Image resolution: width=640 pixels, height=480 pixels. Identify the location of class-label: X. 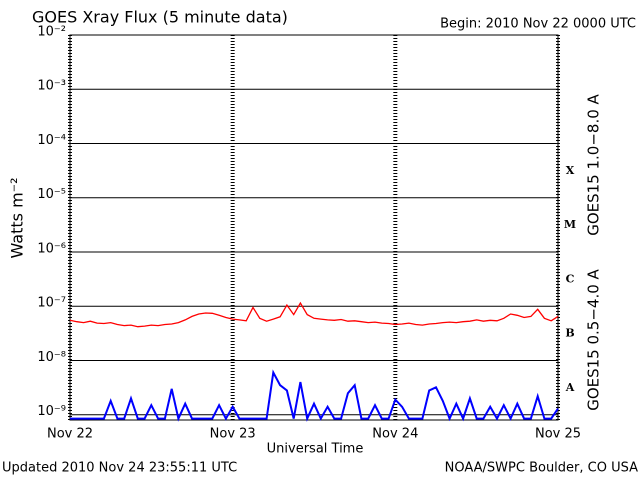
(570, 170).